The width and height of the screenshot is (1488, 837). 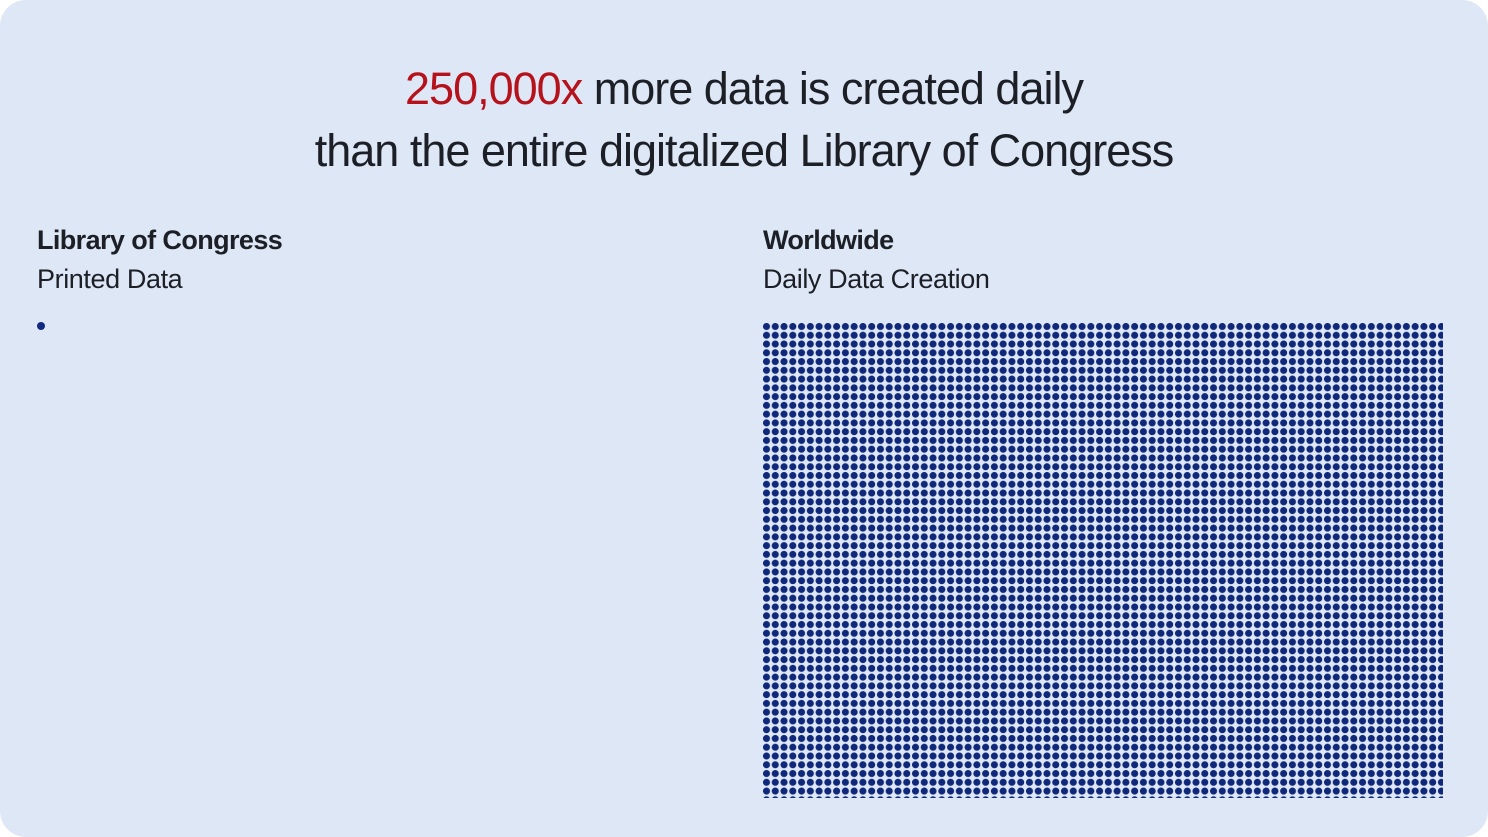 What do you see at coordinates (876, 279) in the screenshot?
I see `worldwide-subtitle: Daily Data Creation` at bounding box center [876, 279].